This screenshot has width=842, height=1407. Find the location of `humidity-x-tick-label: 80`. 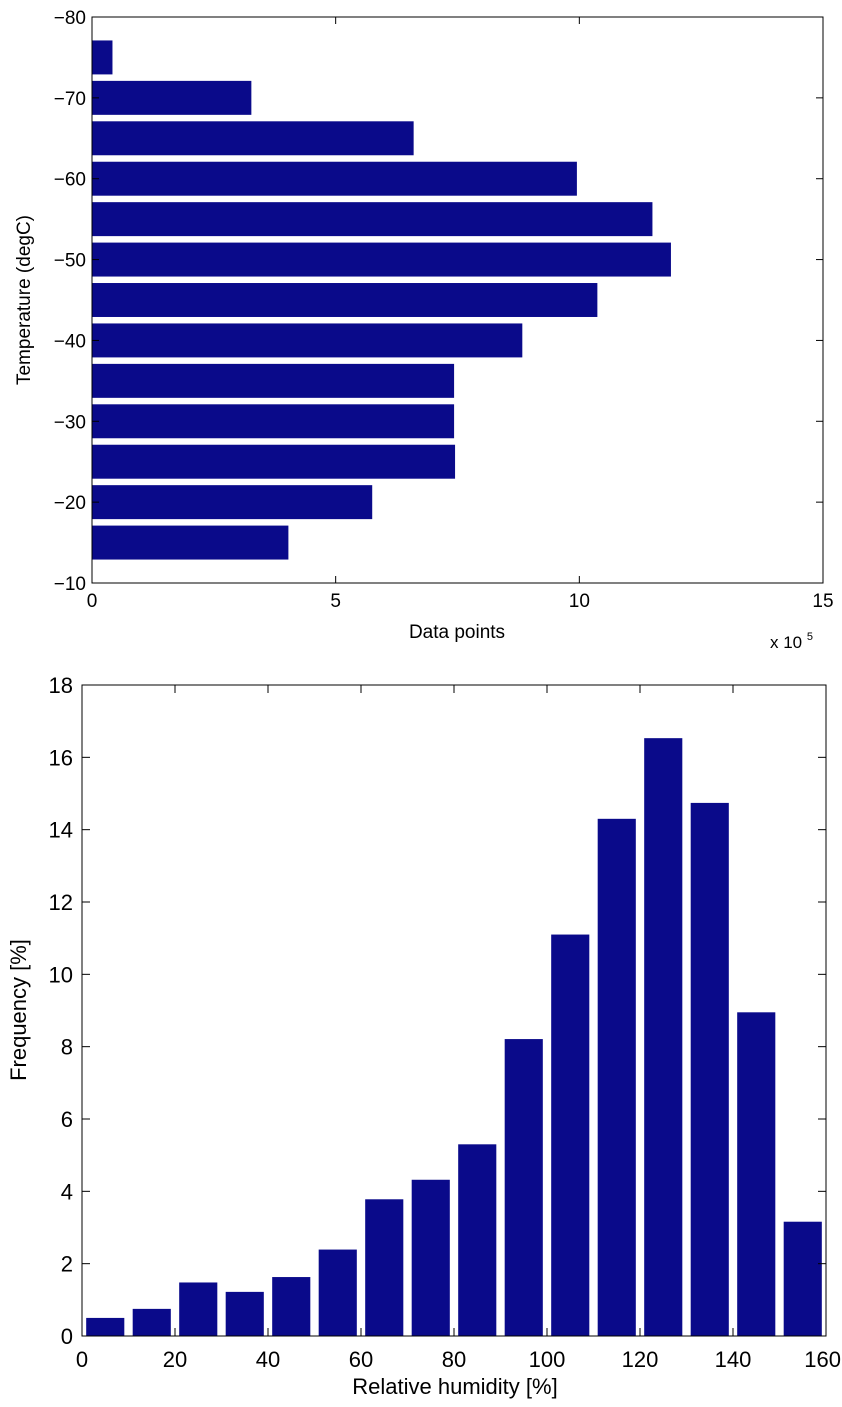

humidity-x-tick-label: 80 is located at coordinates (454, 1359).